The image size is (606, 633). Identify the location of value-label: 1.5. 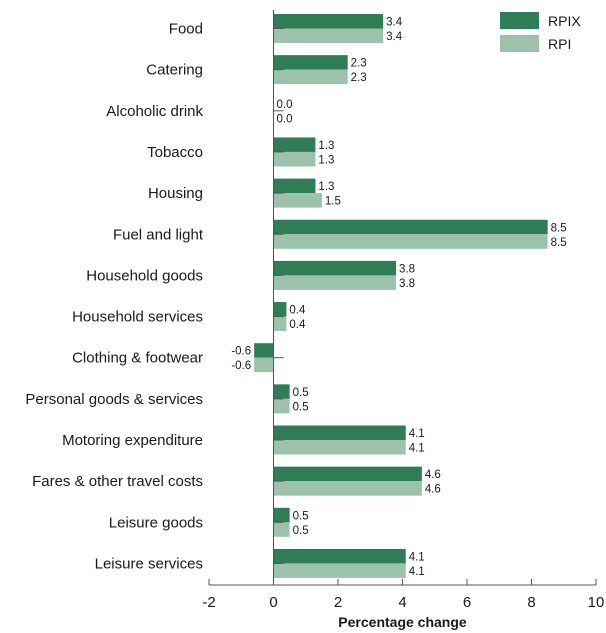
(333, 202).